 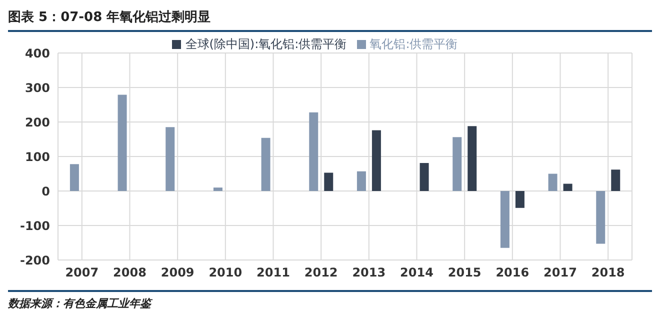 What do you see at coordinates (465, 273) in the screenshot?
I see `x-tick-label: 2015` at bounding box center [465, 273].